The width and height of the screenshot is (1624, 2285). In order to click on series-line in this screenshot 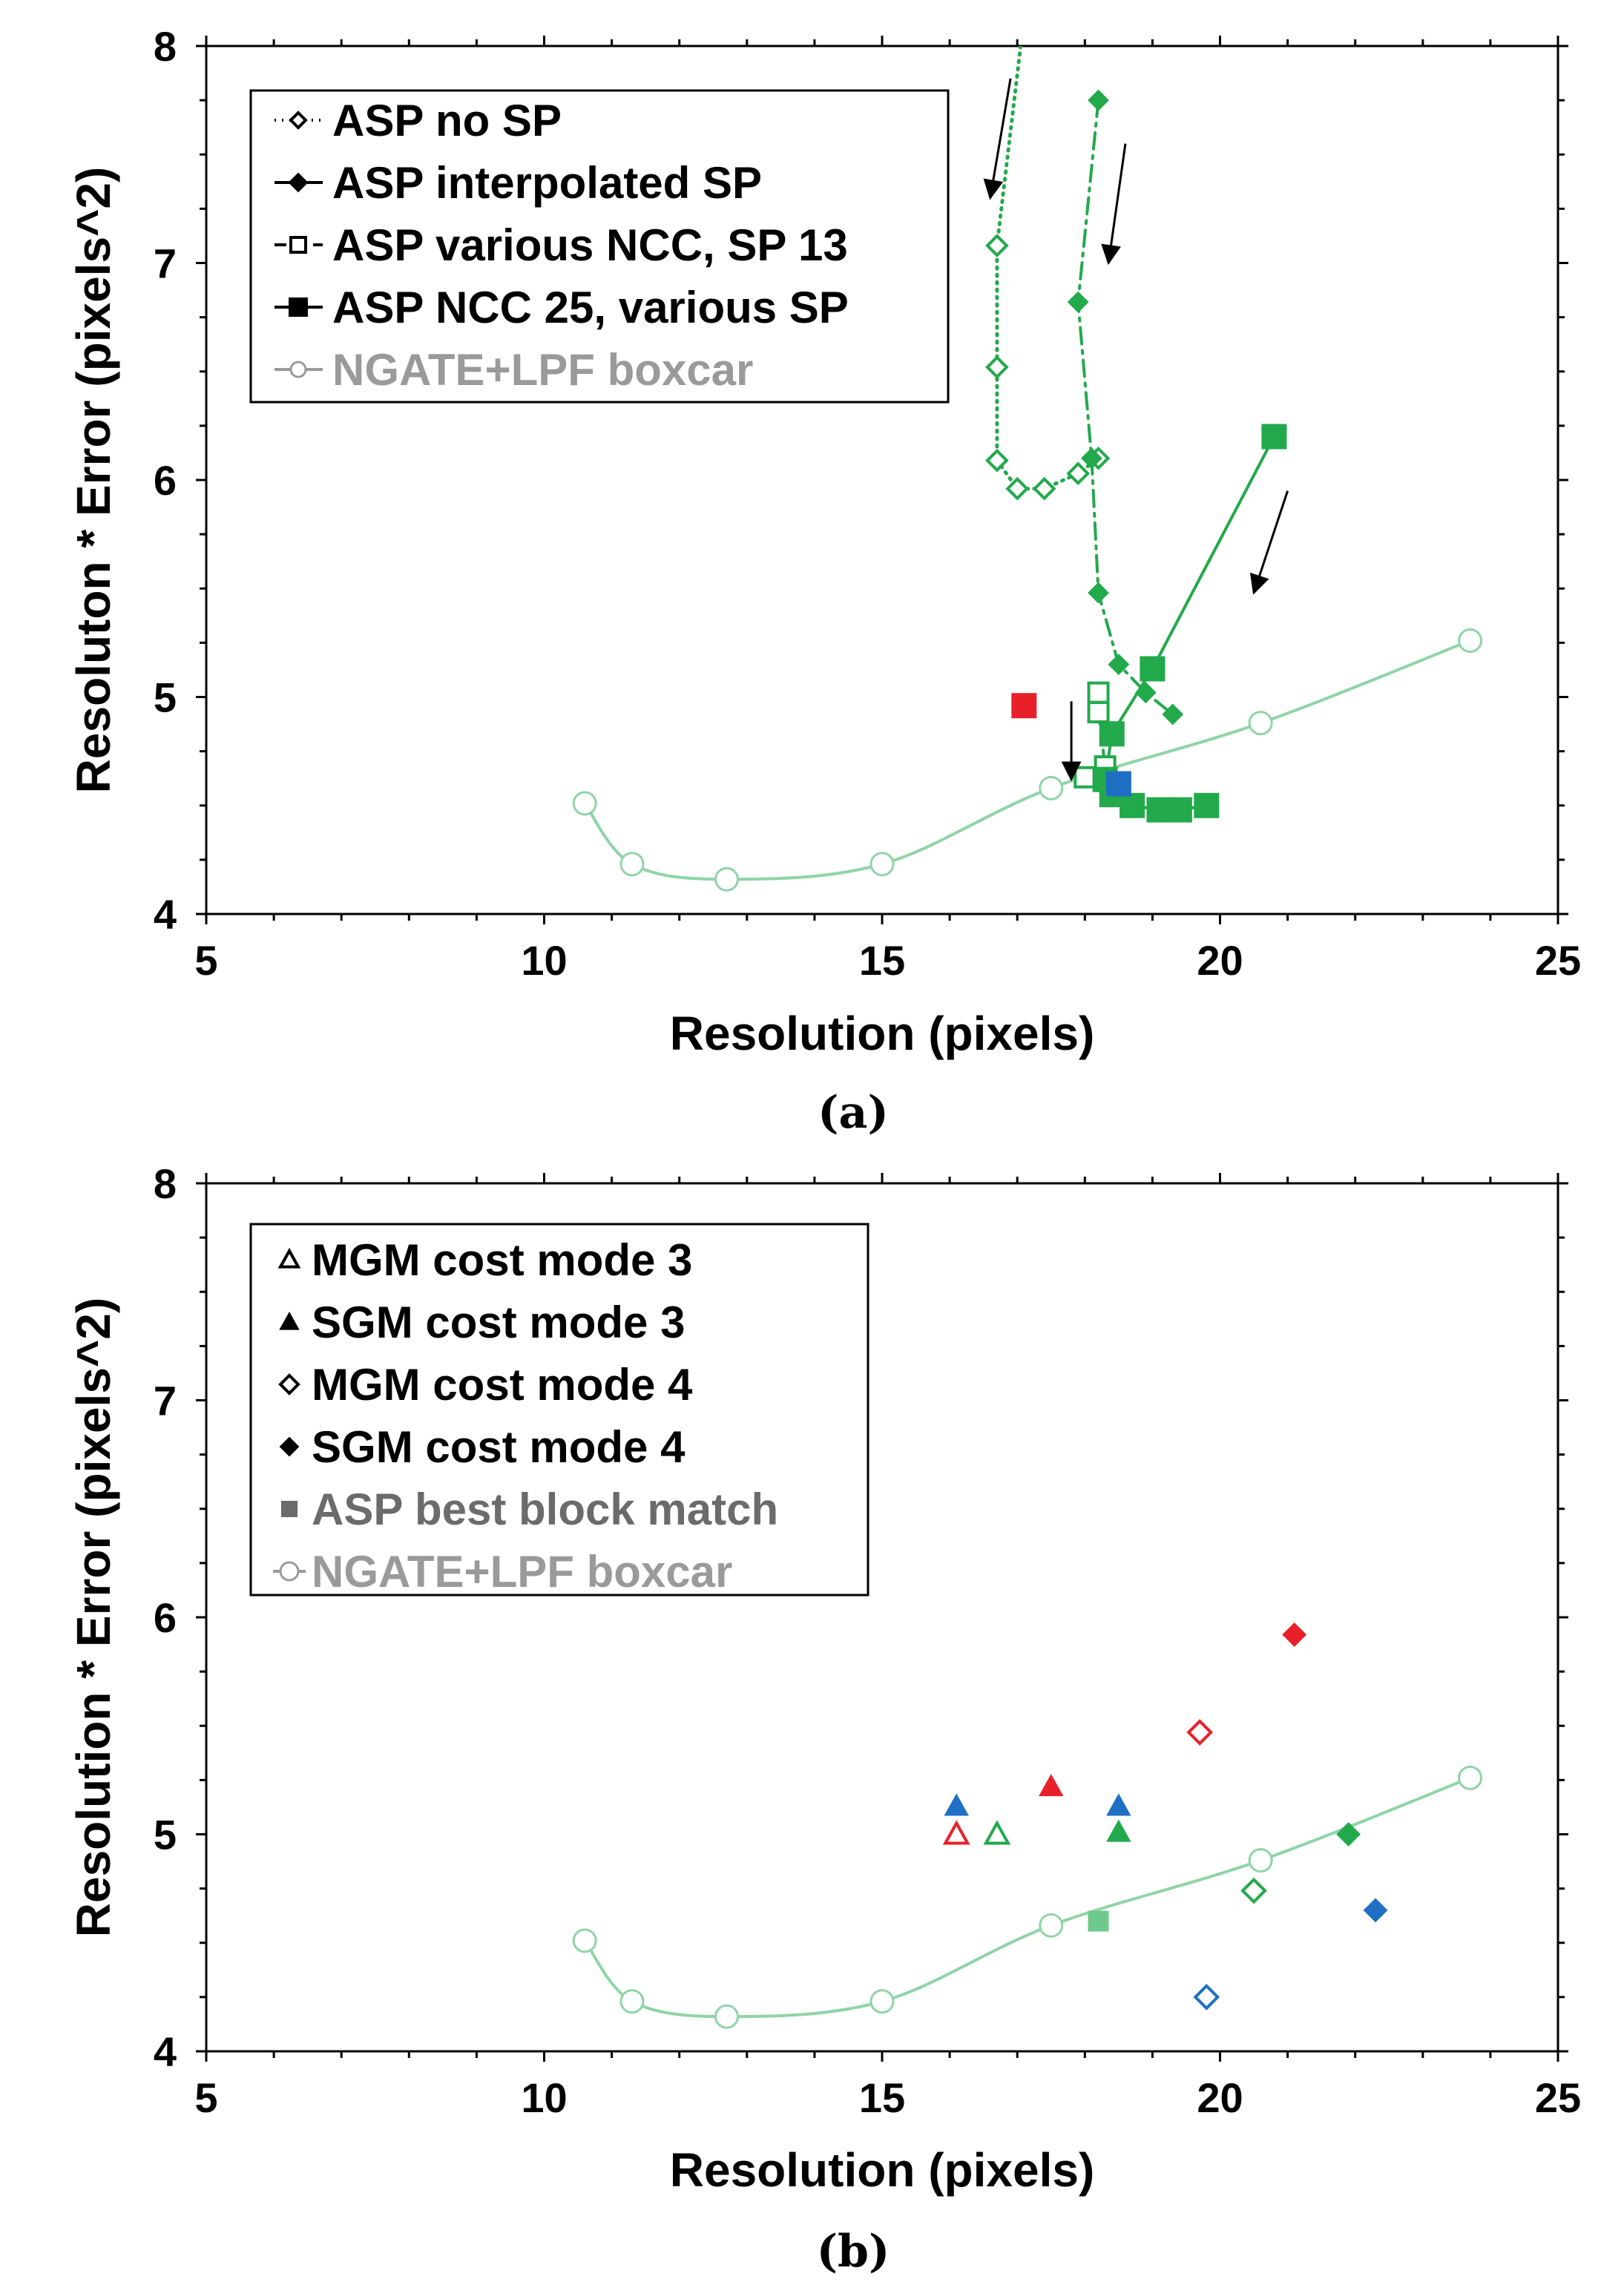, I will do `click(1048, 269)`.